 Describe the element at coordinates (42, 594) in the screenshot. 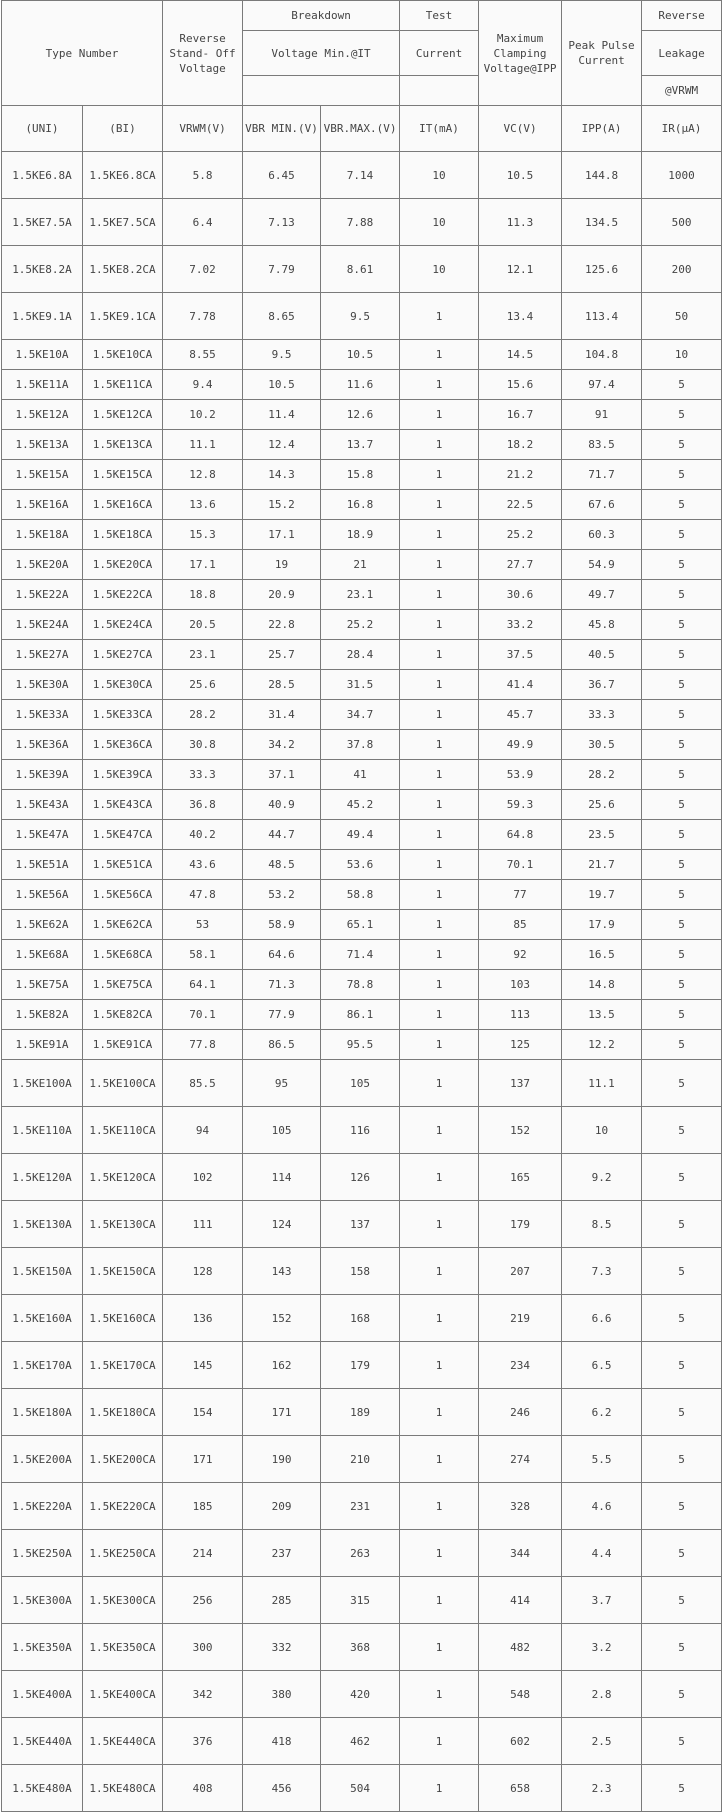

I see `table-cell: 1.5KE22A` at that location.